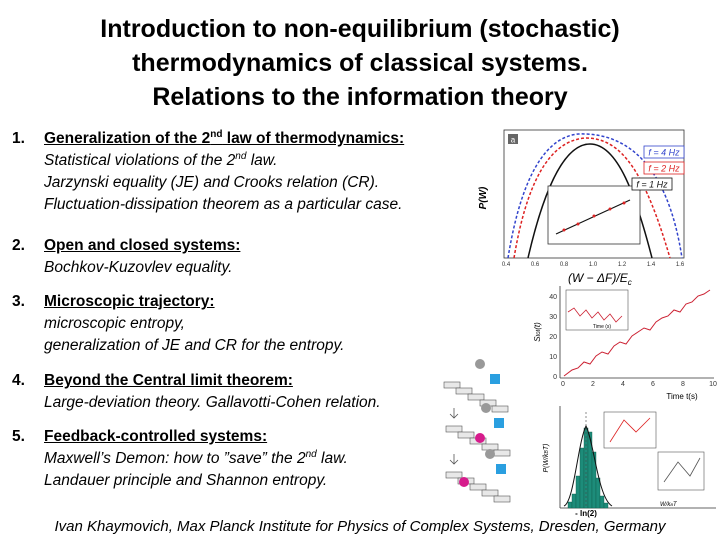 Image resolution: width=720 pixels, height=540 pixels. Describe the element at coordinates (18, 245) in the screenshot. I see `item-number: 2.` at that location.